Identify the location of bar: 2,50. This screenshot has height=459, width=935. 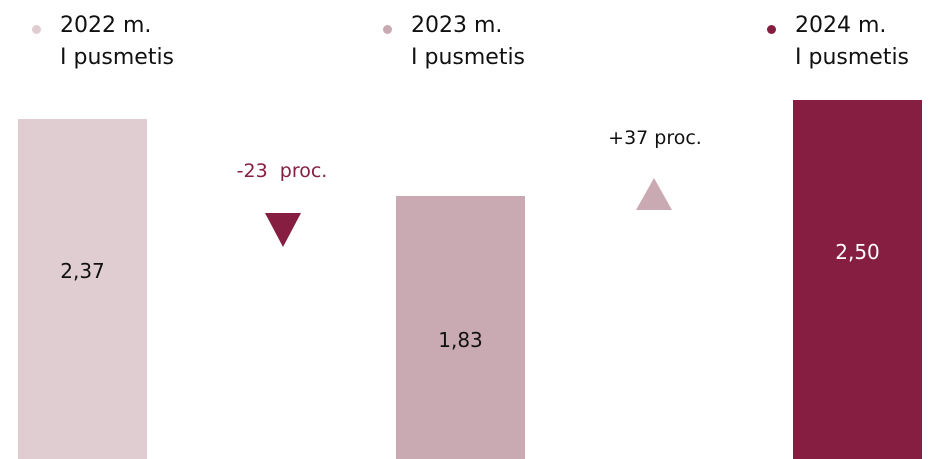
(857, 279).